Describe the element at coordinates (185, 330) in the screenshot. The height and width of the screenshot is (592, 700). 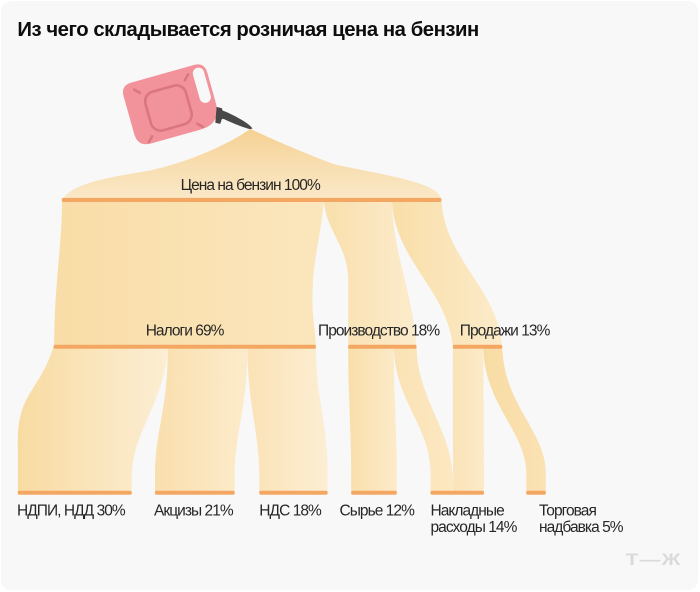
I see `svg-text: Налоги 69%` at that location.